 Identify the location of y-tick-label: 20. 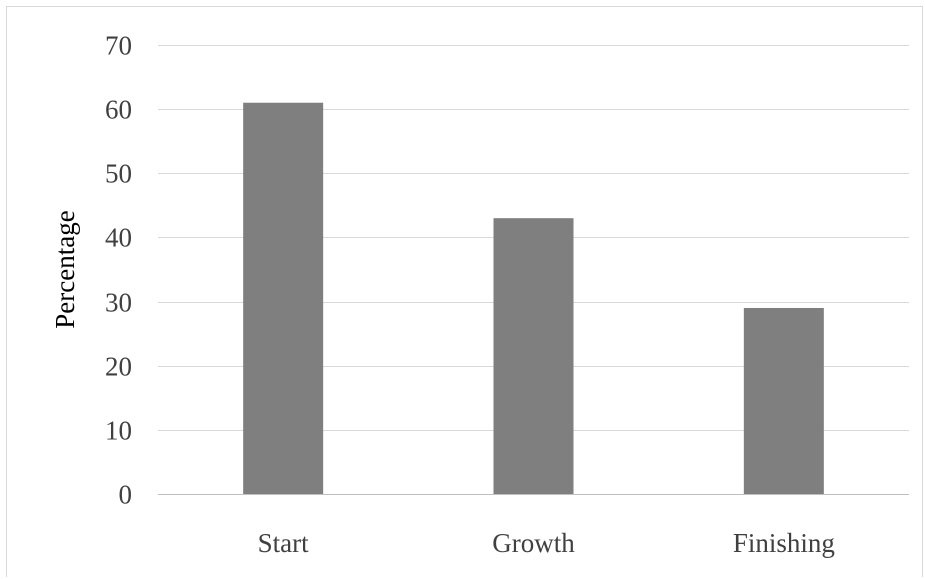
(118, 367).